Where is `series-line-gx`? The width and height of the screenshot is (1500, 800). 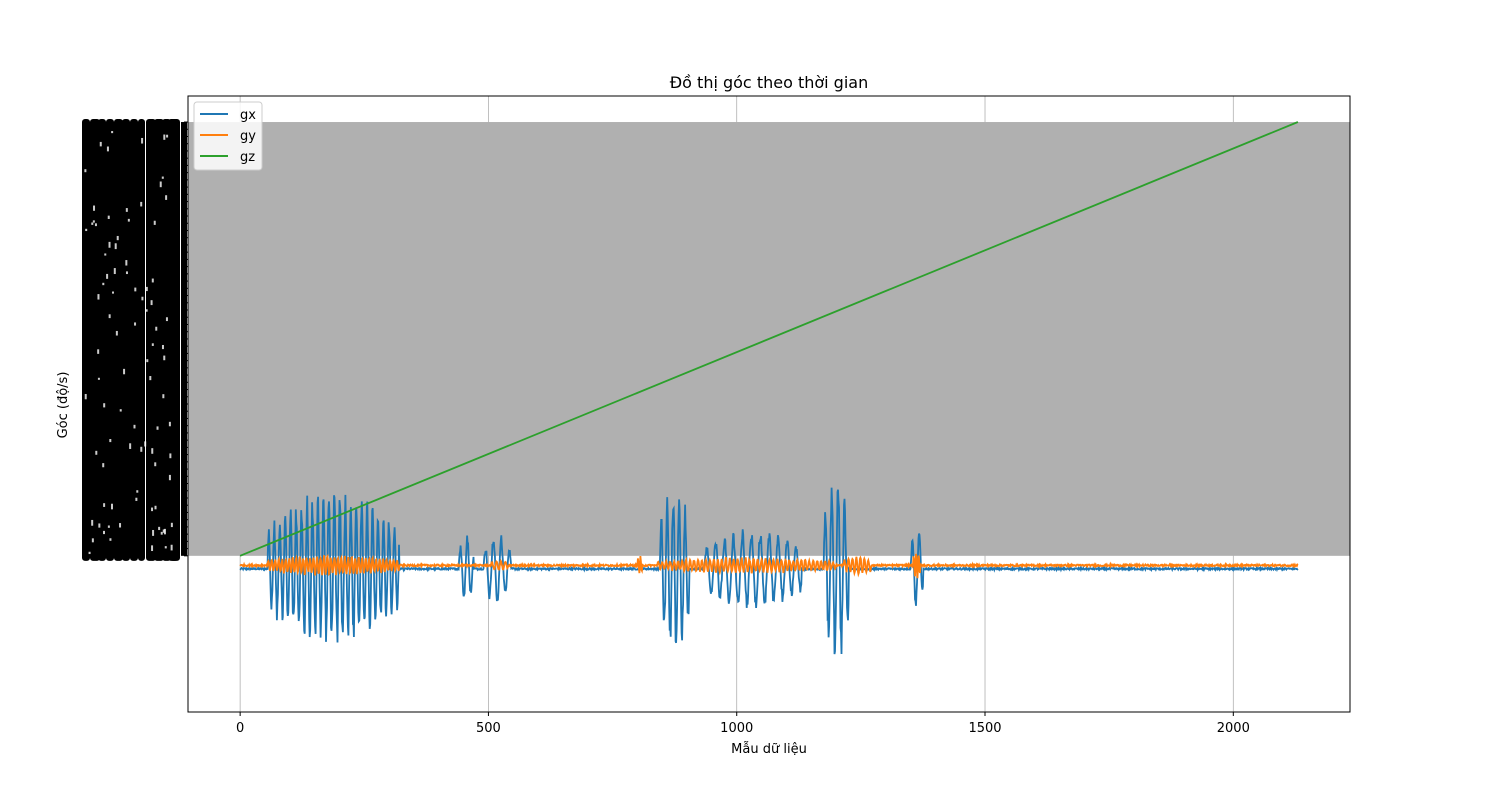
series-line-gx is located at coordinates (769, 571).